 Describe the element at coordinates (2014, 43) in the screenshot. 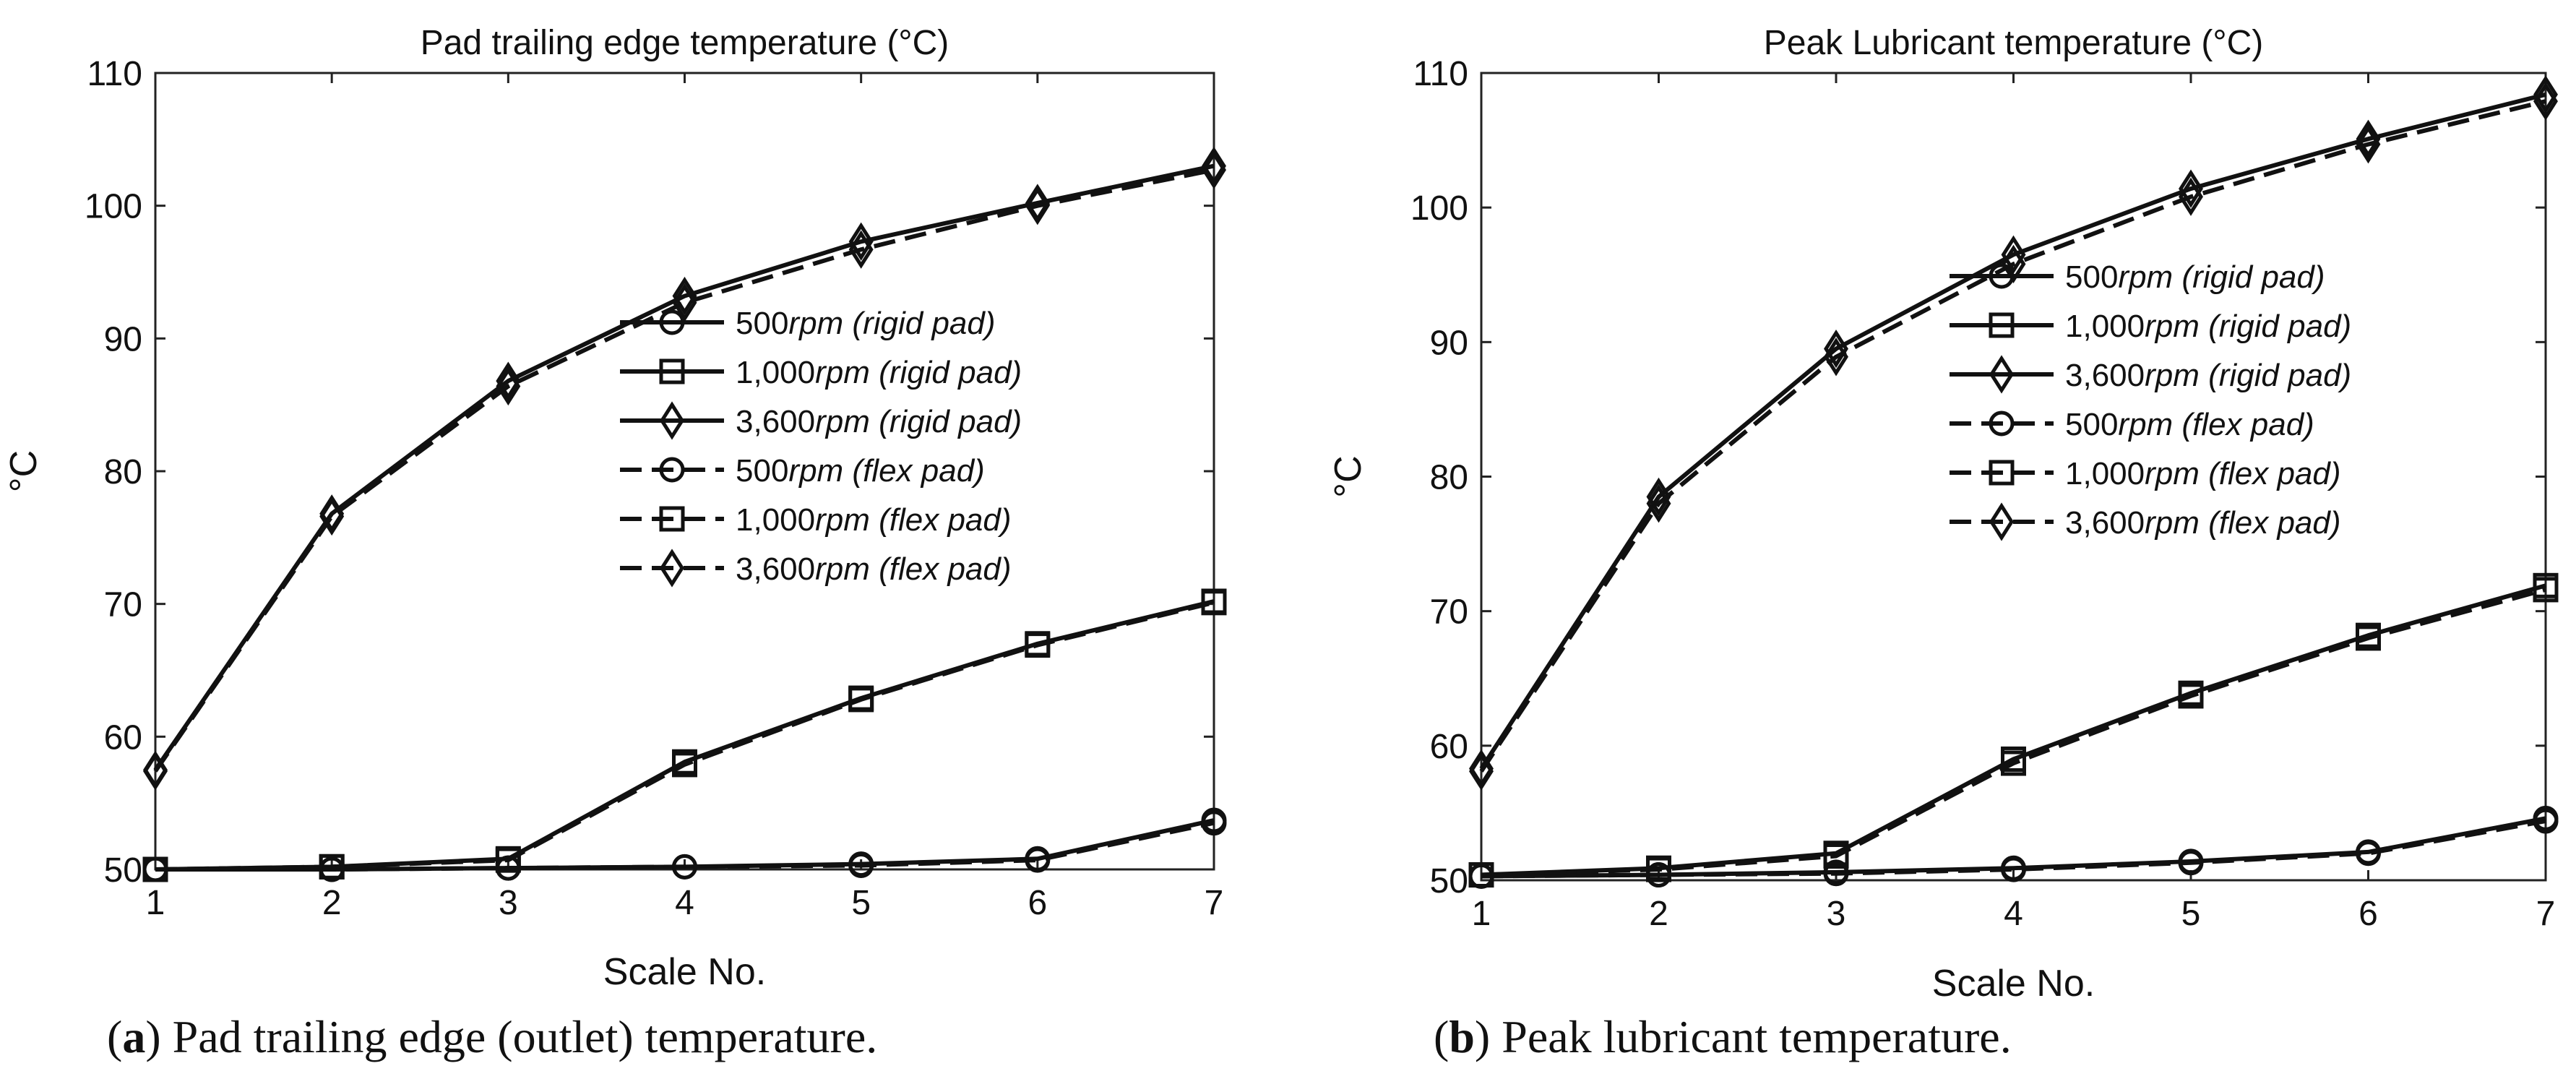

I see `chart-title: Peak Lubricant temperature (°C)` at that location.